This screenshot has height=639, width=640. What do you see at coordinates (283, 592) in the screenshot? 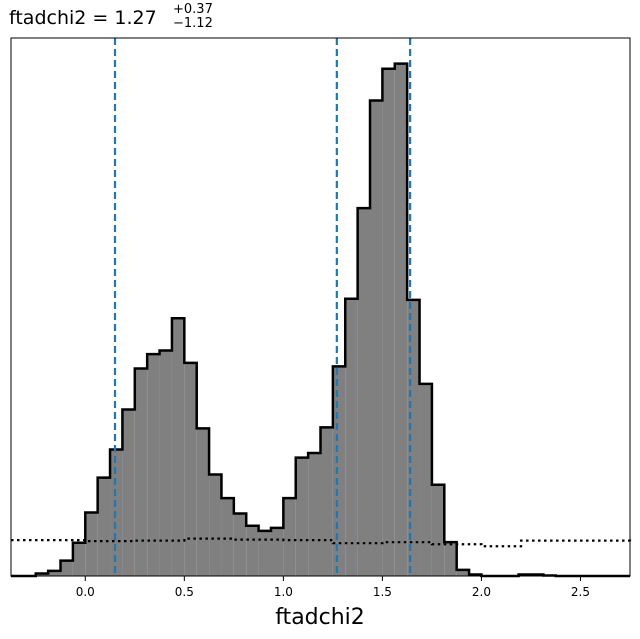
I see `x-tick-label: 1.0` at bounding box center [283, 592].